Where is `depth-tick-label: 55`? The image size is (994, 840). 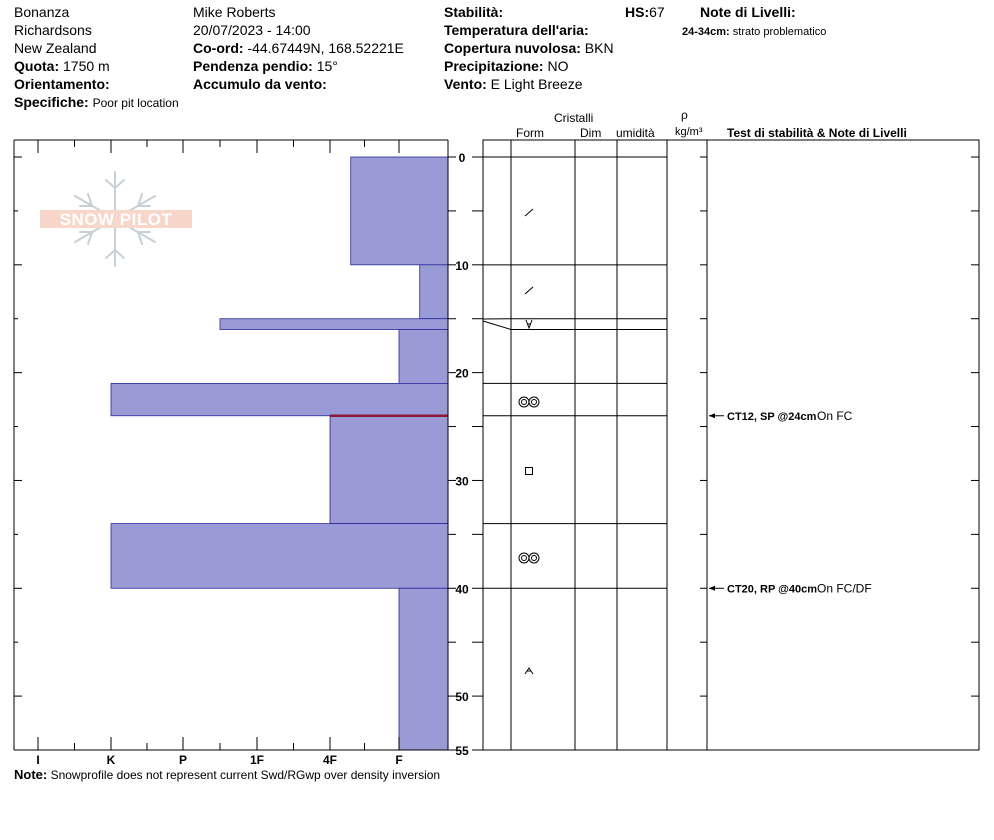
depth-tick-label: 55 is located at coordinates (462, 751).